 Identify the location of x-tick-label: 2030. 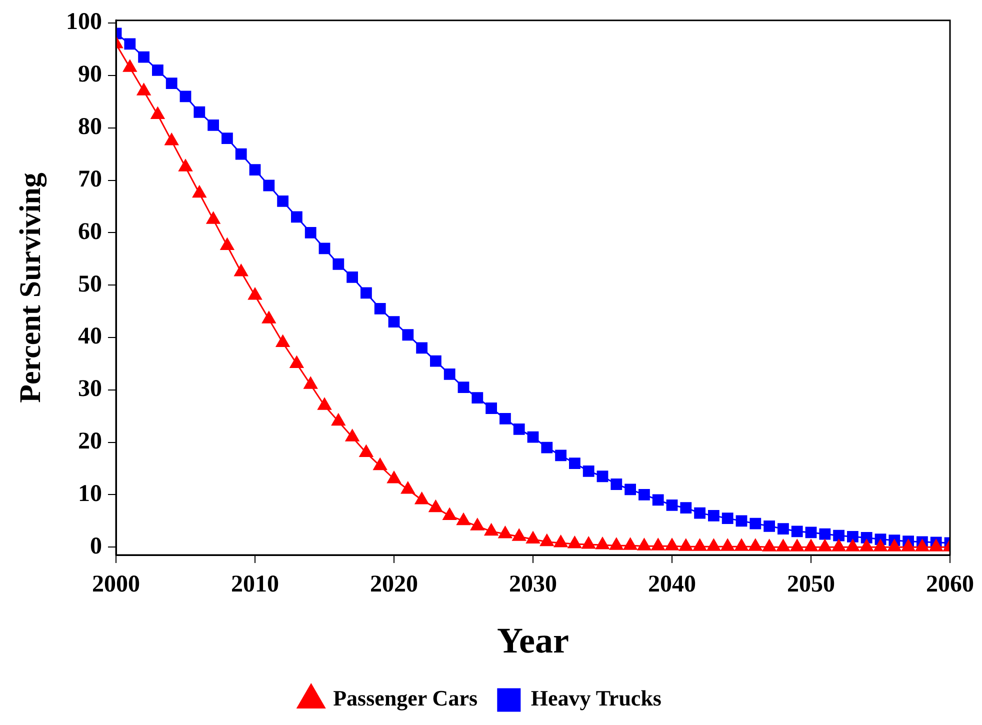
(533, 585).